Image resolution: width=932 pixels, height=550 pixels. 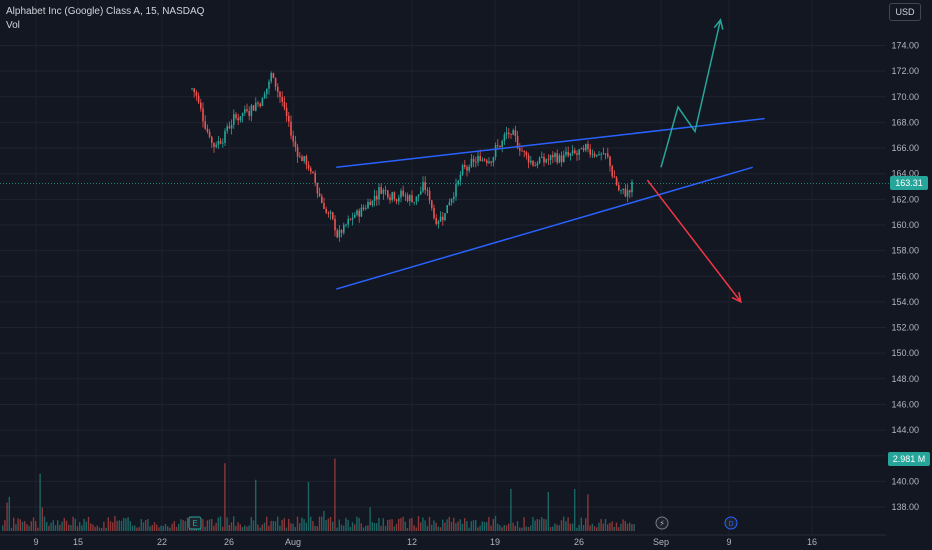 I want to click on lightning-icon: ⚡, so click(x=662, y=523).